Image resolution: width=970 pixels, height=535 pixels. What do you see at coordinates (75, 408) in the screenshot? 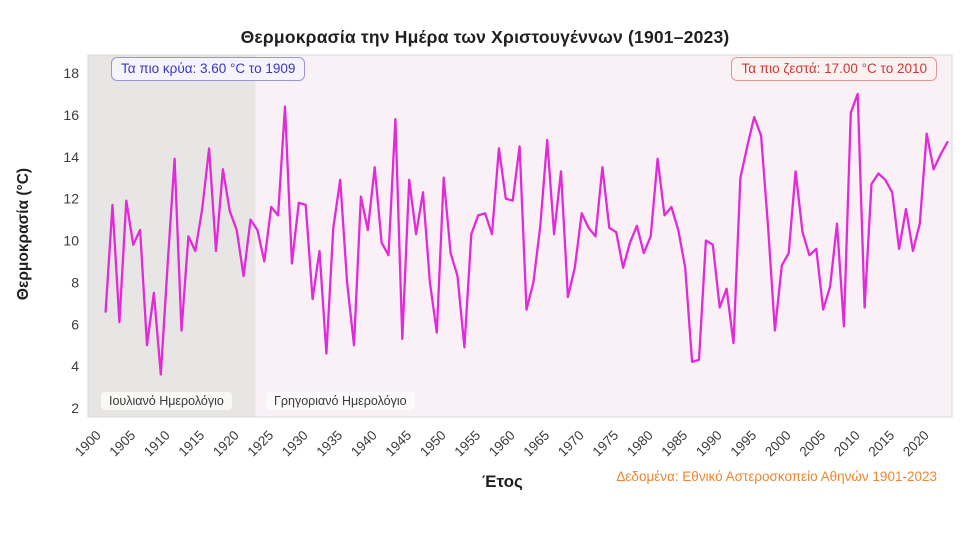
I see `y-tick-label: 2` at bounding box center [75, 408].